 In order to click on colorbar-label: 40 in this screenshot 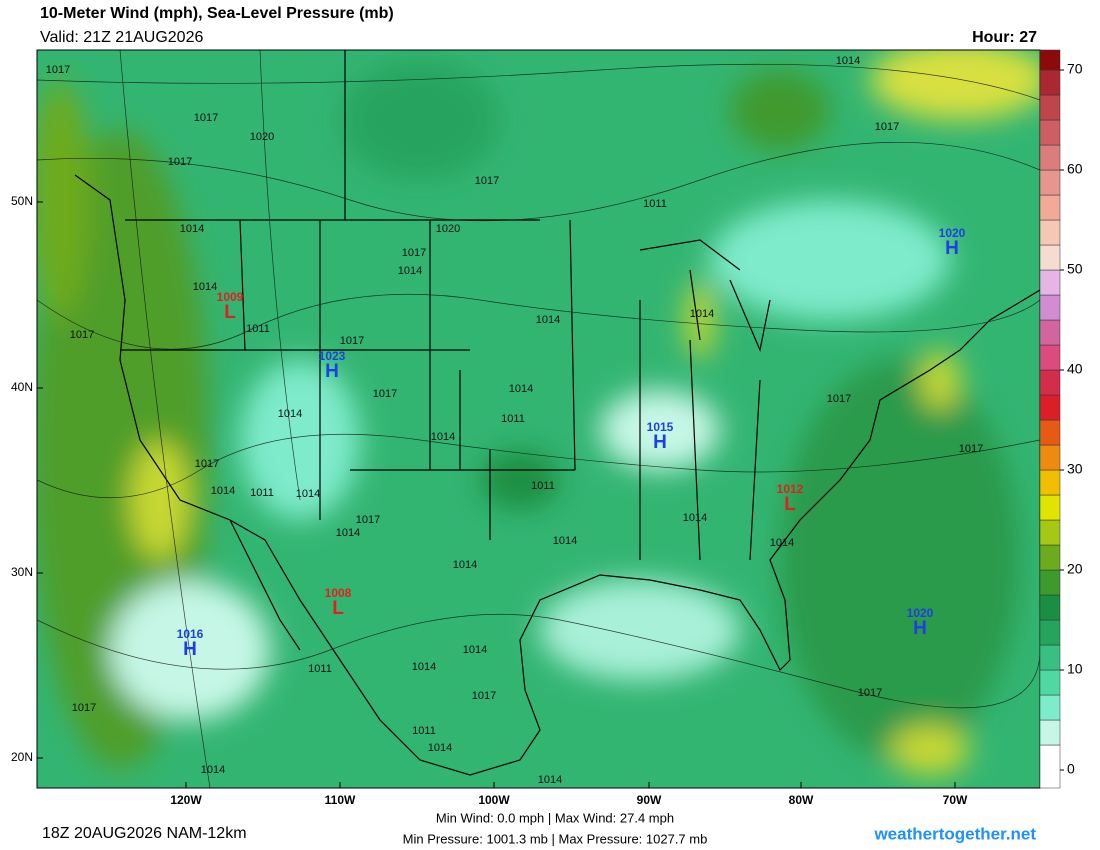, I will do `click(1075, 369)`.